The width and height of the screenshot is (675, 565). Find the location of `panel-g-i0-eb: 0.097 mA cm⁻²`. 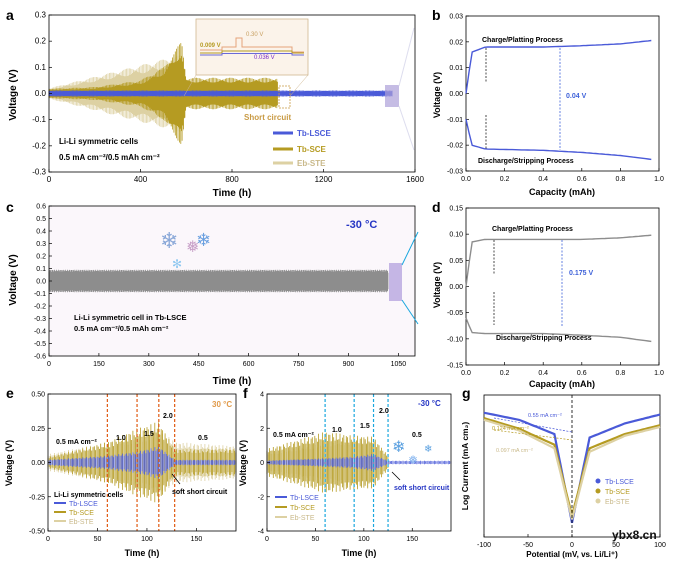

panel-g-i0-eb: 0.097 mA cm⁻² is located at coordinates (514, 451).